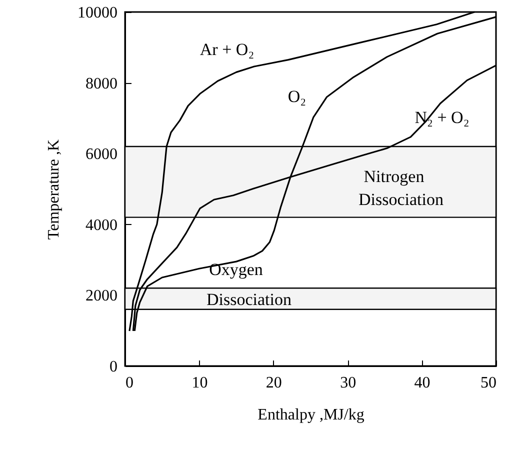 The image size is (508, 468). Describe the element at coordinates (236, 269) in the screenshot. I see `annotation: Oxygen` at that location.